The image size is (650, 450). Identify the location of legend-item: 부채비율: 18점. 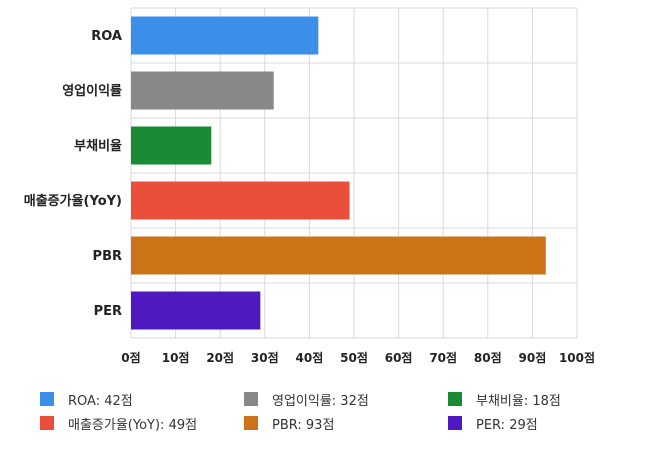
(539, 399).